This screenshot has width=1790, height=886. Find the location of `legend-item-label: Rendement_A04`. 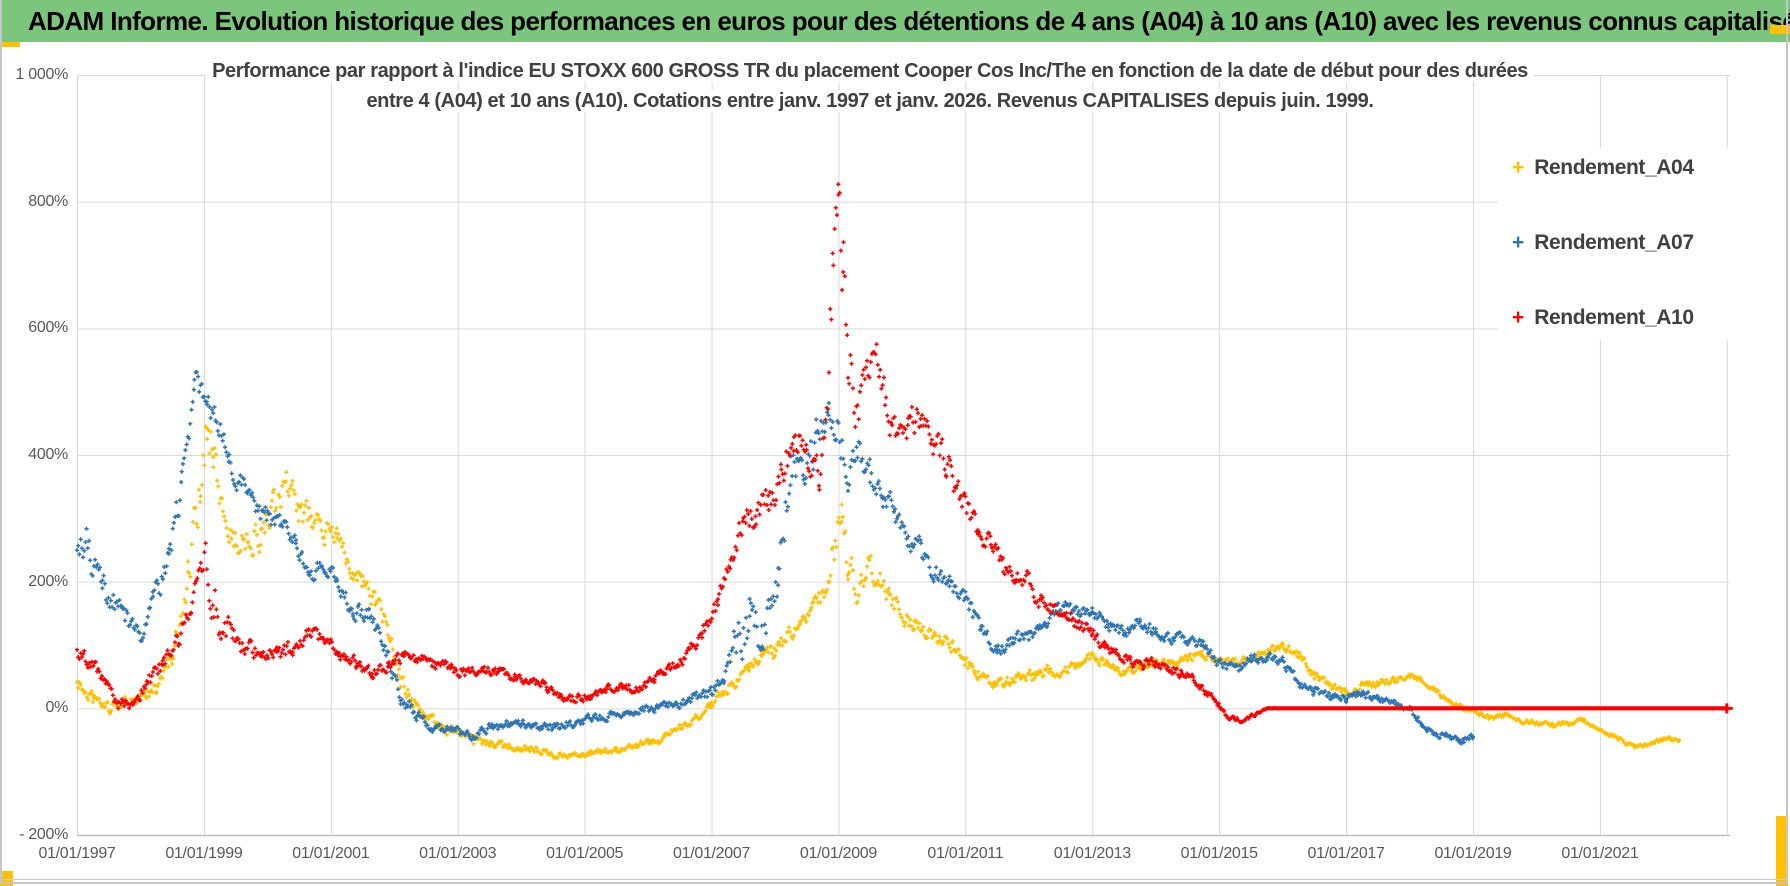

legend-item-label: Rendement_A04 is located at coordinates (1614, 167).